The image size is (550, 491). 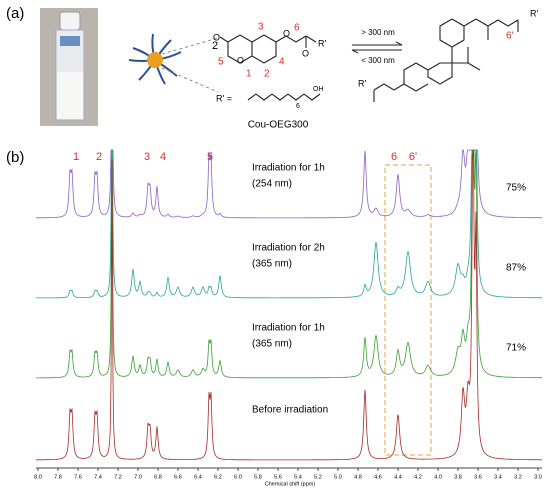 What do you see at coordinates (78, 477) in the screenshot?
I see `x-tick-label: 7.6` at bounding box center [78, 477].